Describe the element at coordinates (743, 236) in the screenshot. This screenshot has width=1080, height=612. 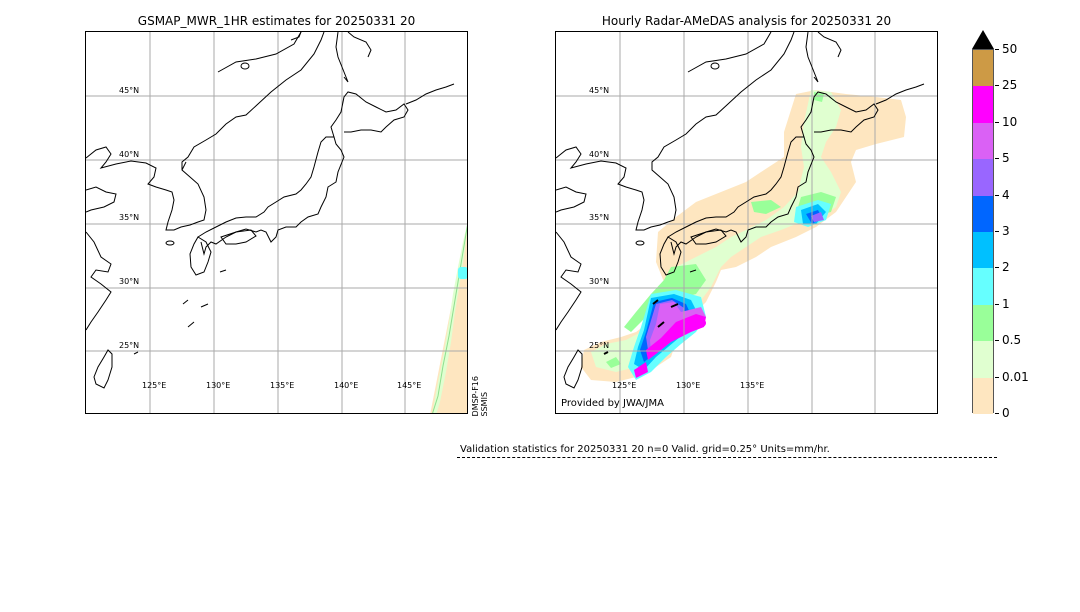
I see `precipitation-field` at that location.